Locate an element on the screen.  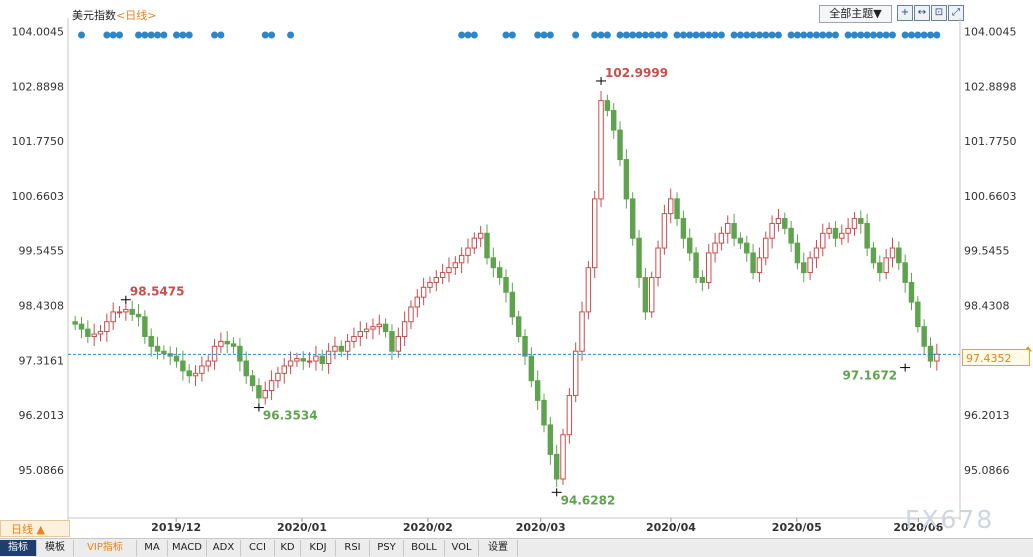
pan-icon: ↔ is located at coordinates (922, 13).